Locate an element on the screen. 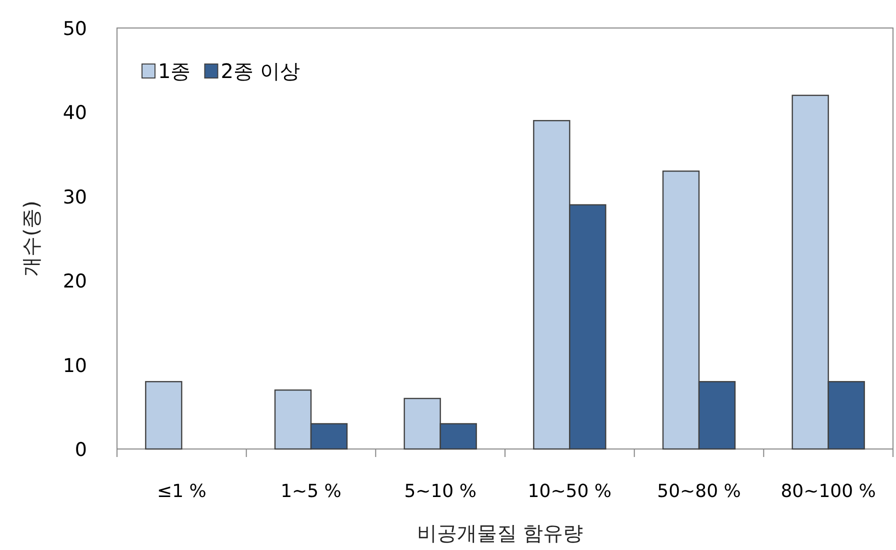 This screenshot has height=550, width=896. x-tick-label: 1~5 % is located at coordinates (311, 491).